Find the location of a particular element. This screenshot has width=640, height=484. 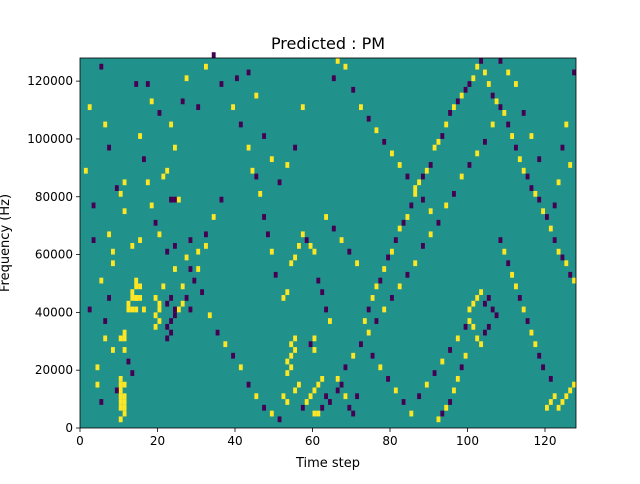

x-tick-label: 20 is located at coordinates (157, 441).